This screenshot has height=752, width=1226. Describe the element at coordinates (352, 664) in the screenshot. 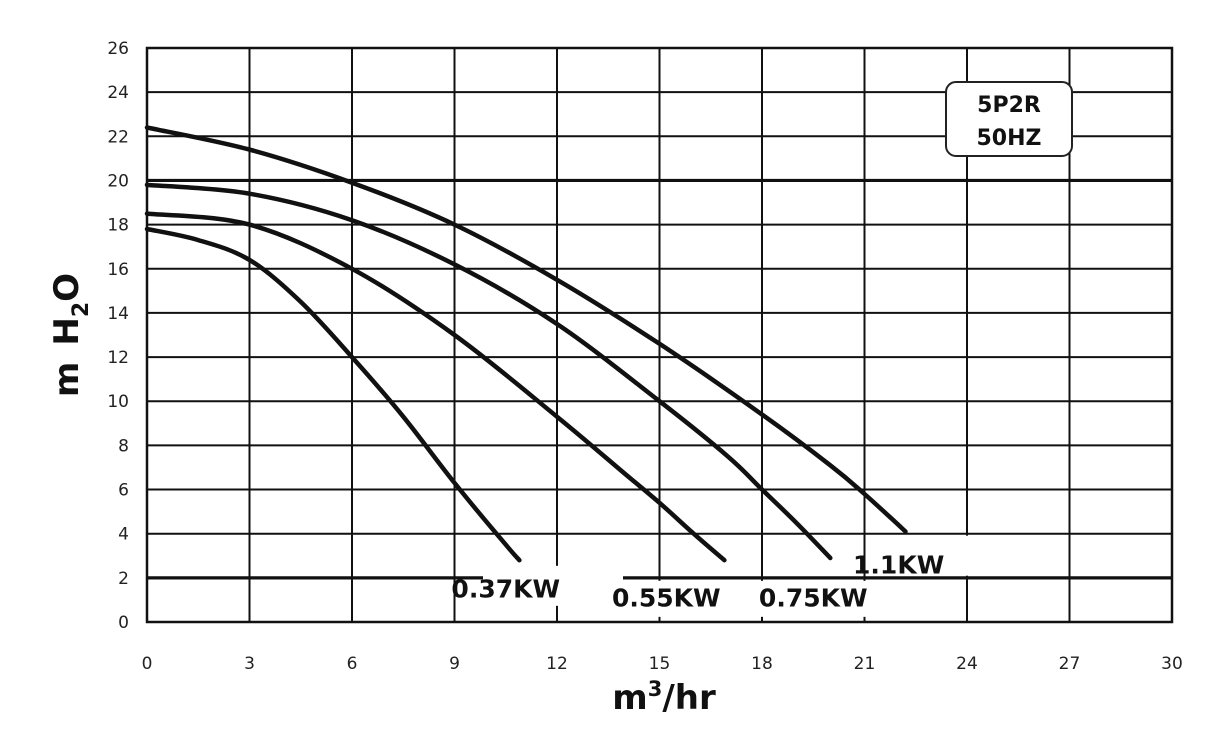

I see `x-tick-label-2: 6` at that location.